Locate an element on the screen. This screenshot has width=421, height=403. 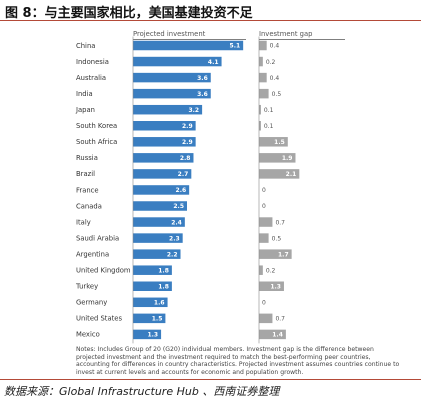
category-label: Japan is located at coordinates (85, 110).